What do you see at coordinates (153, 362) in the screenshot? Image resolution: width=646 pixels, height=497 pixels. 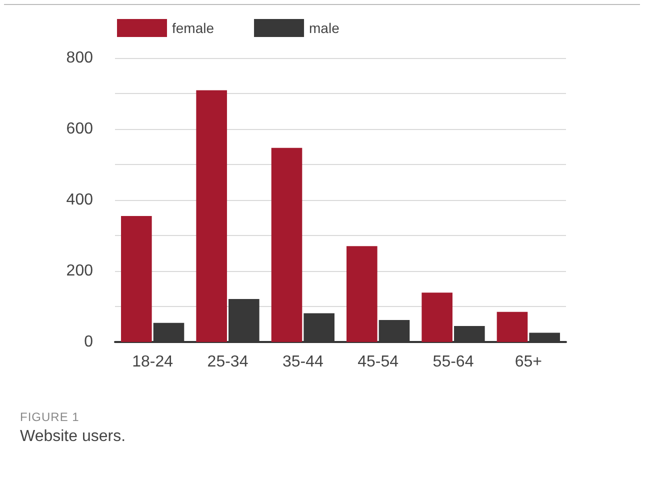 I see `x-tick-label: 18-24` at bounding box center [153, 362].